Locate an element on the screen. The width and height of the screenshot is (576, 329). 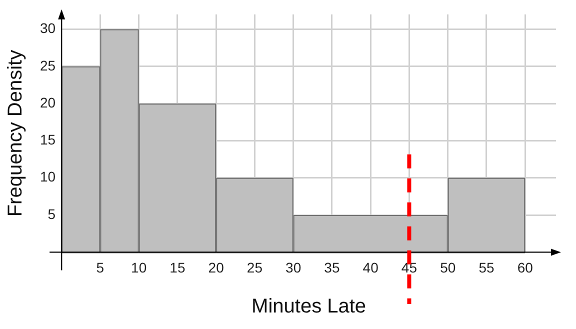
y-tick-label: 25 is located at coordinates (48, 65).